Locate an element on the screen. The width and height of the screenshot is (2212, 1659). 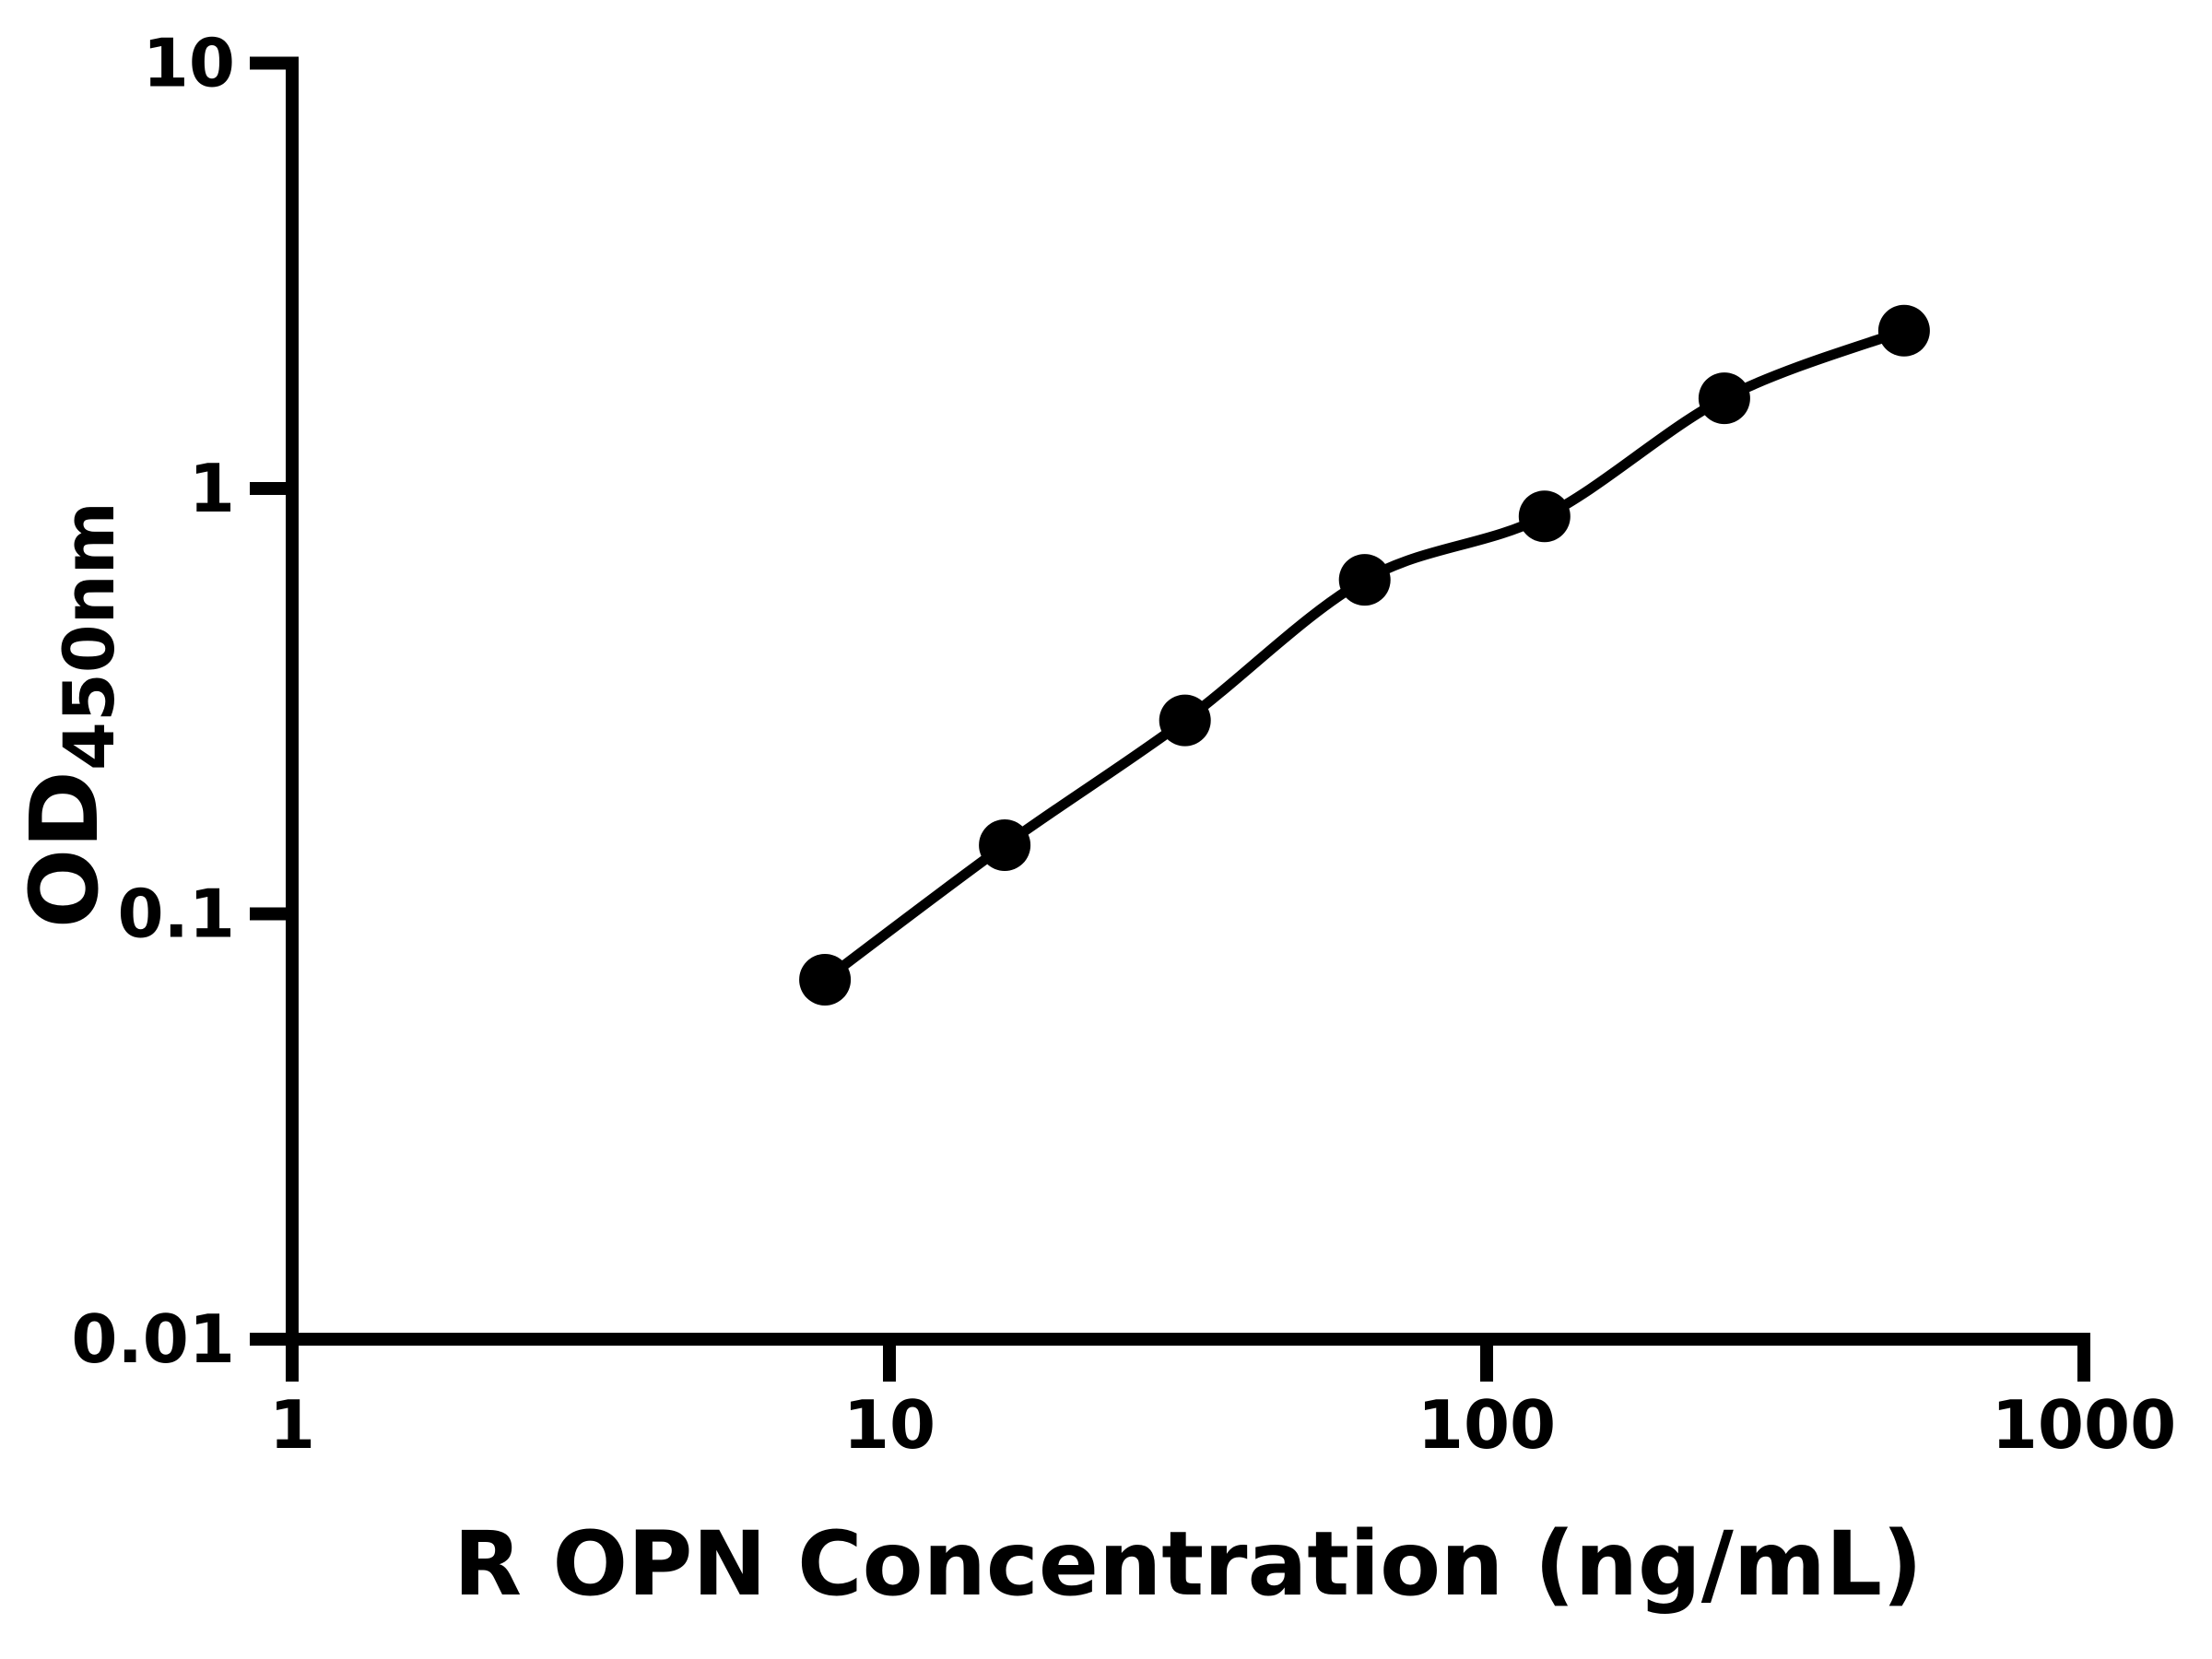
y-tick-label: 0.01 is located at coordinates (153, 1339).